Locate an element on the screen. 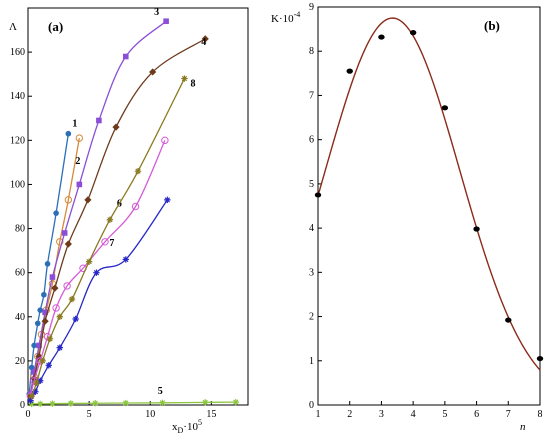 The height and width of the screenshot is (440, 550). a-x-tick-label: 0 is located at coordinates (28, 414).